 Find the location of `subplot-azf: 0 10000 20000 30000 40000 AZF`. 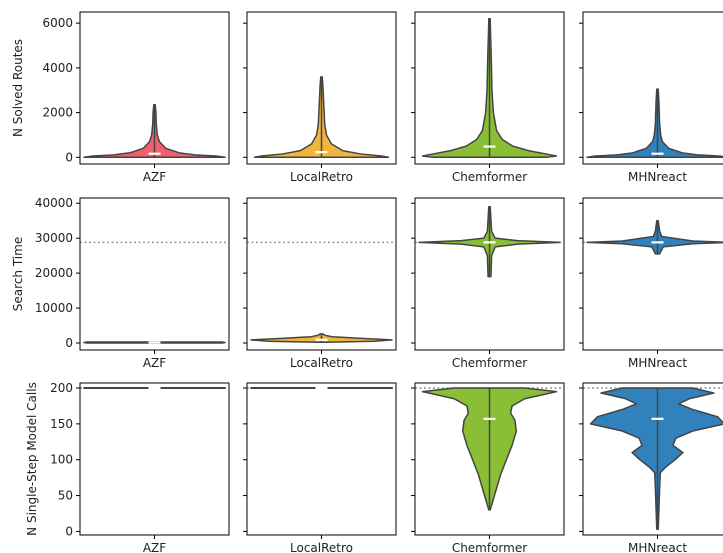

subplot-azf: 0 10000 20000 30000 40000 AZF is located at coordinates (132, 283).